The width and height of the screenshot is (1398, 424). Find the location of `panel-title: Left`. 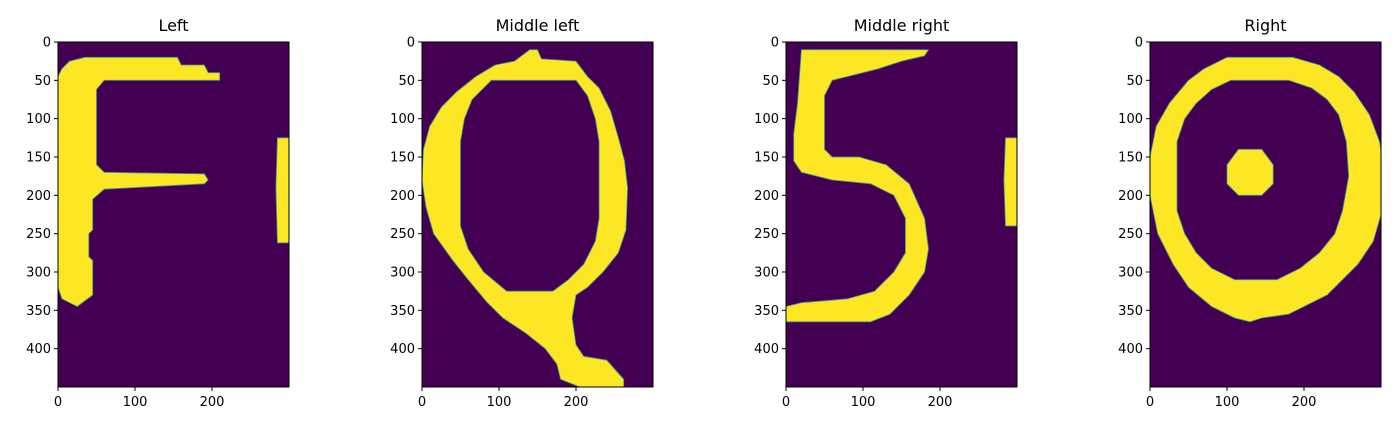

panel-title: Left is located at coordinates (173, 25).